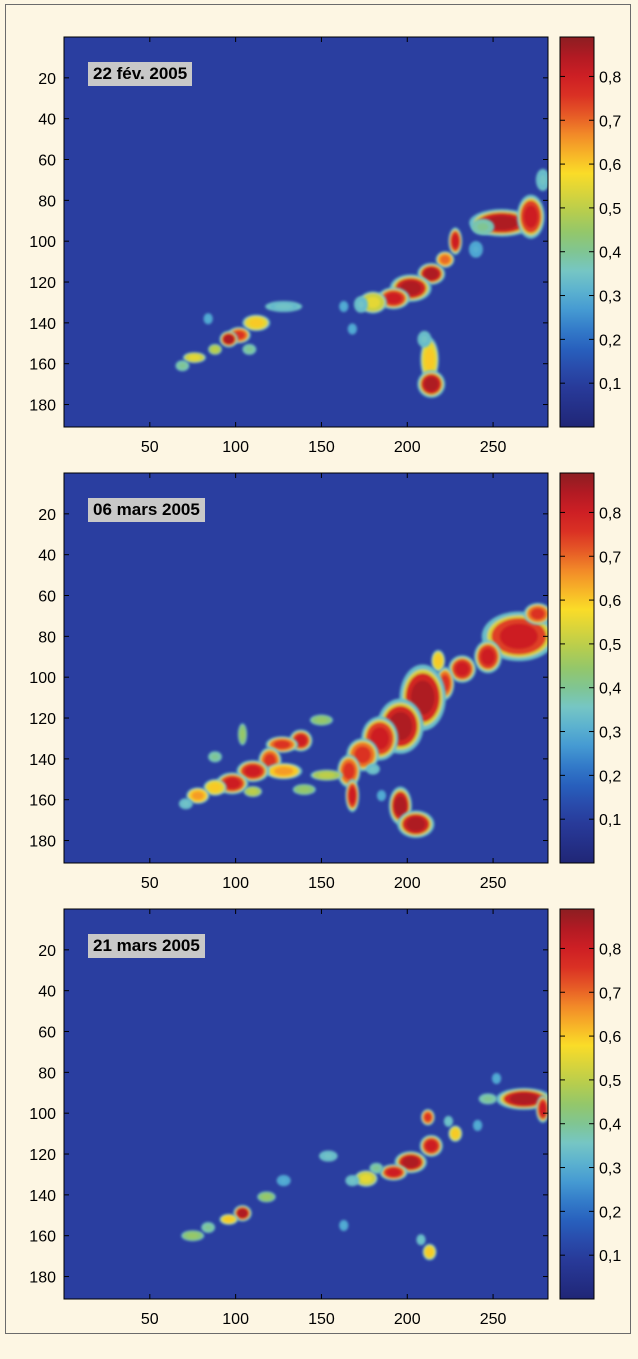 The height and width of the screenshot is (1359, 638). What do you see at coordinates (42, 719) in the screenshot?
I see `y-tick-label: 120` at bounding box center [42, 719].